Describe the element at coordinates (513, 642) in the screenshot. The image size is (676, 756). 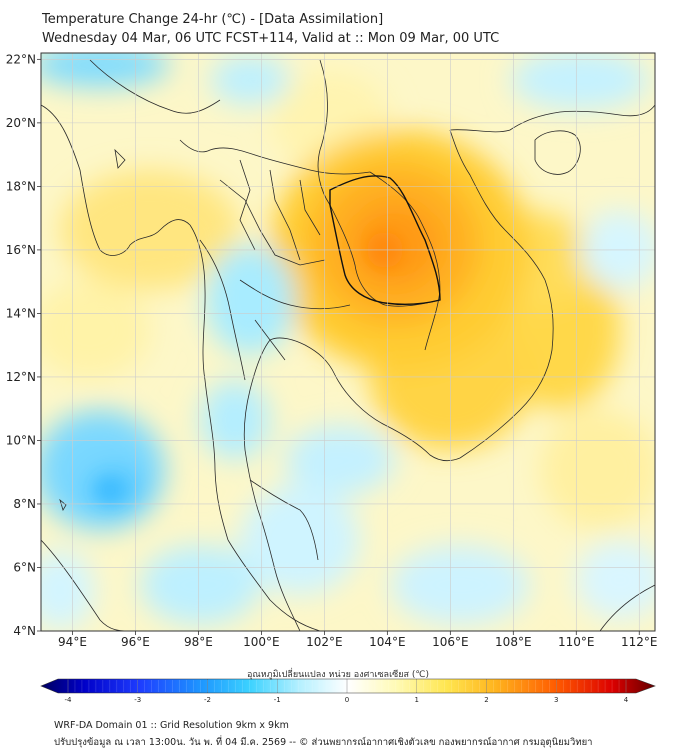
I see `lon-tick-label: 108°E` at that location.